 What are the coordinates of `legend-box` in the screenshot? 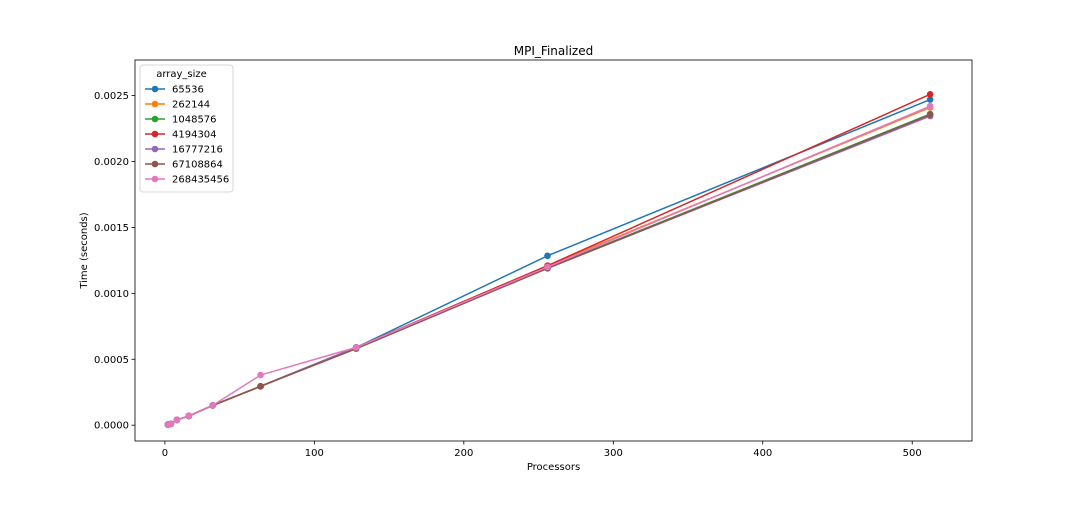 It's located at (186, 128).